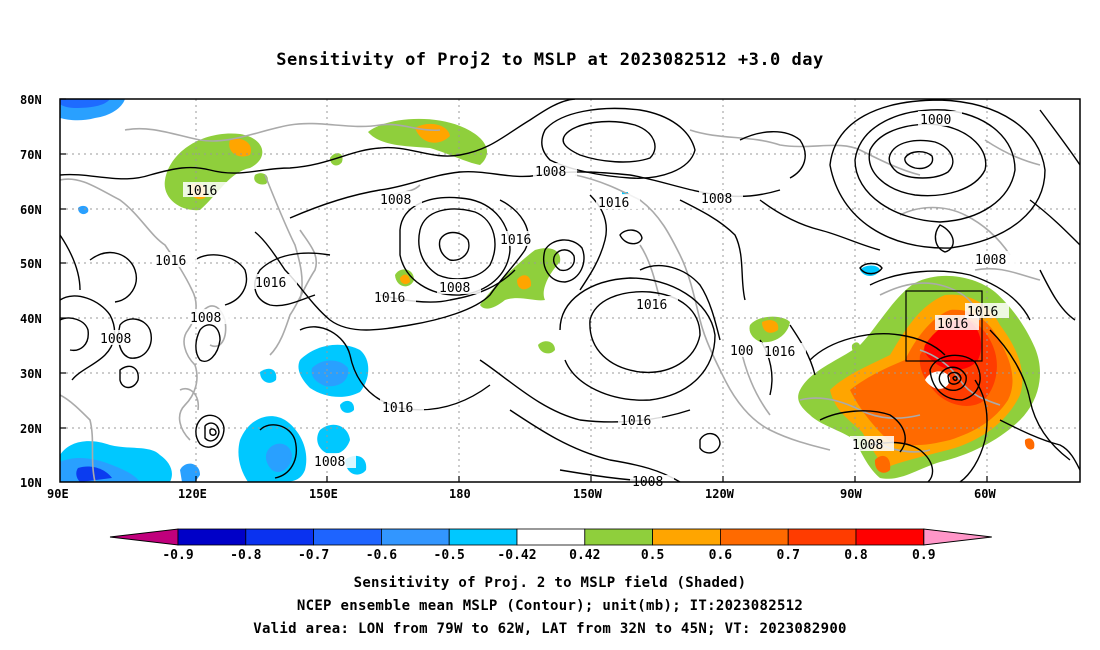  I want to click on colorbar-label: 0.6, so click(721, 555).